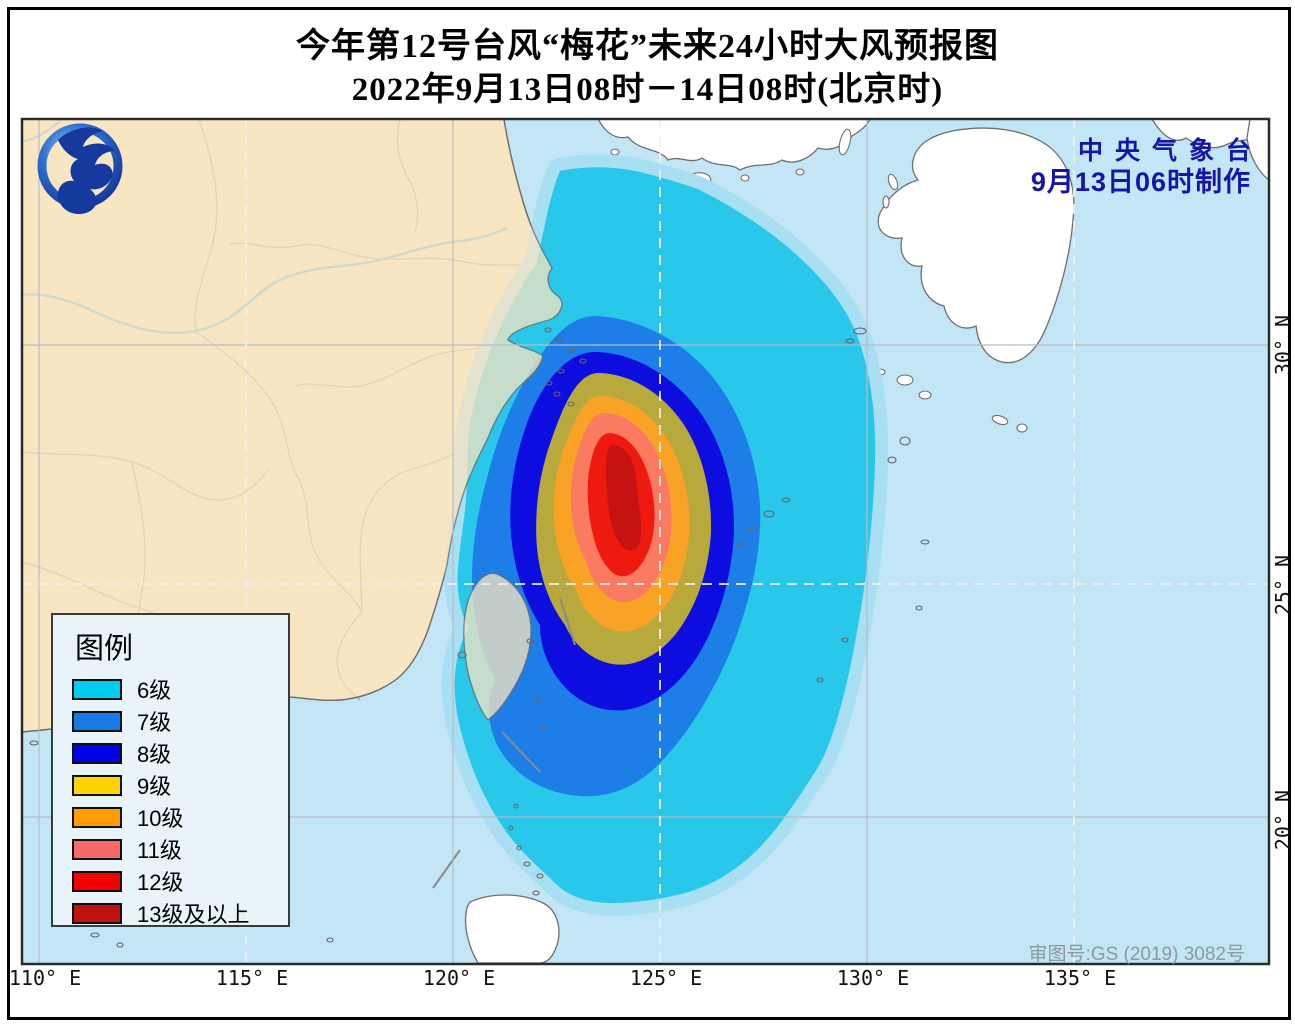  I want to click on legend-item-label: 10级, so click(160, 818).